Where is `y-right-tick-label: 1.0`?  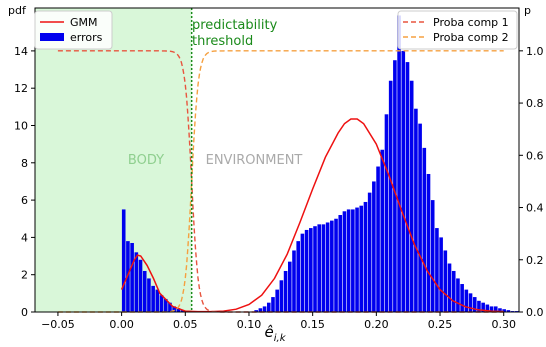 y-right-tick-label: 1.0 is located at coordinates (535, 51).